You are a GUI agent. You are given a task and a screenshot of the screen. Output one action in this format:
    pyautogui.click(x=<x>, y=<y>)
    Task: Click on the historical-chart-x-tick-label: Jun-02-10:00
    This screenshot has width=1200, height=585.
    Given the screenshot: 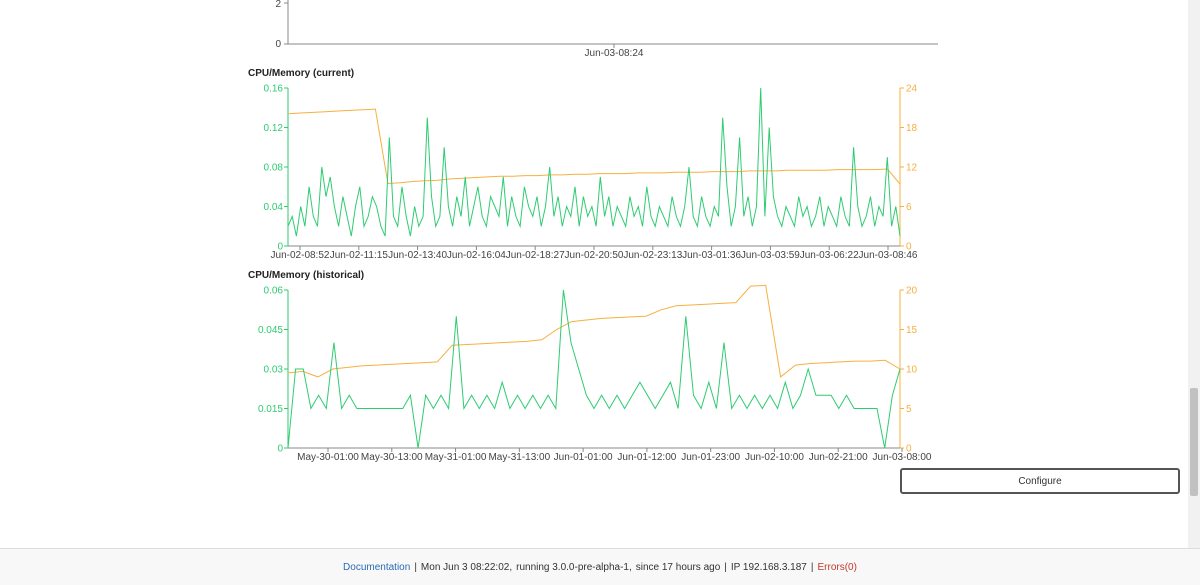 What is the action you would take?
    pyautogui.click(x=774, y=457)
    